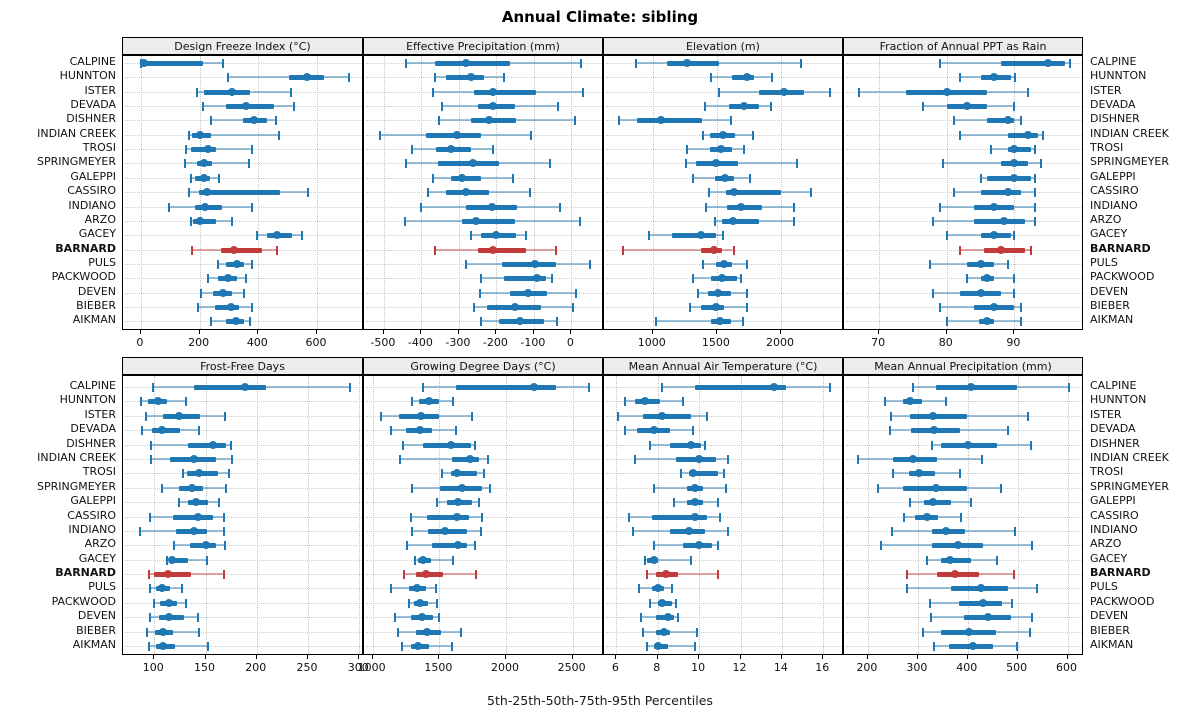 This screenshot has height=725, width=1200. Describe the element at coordinates (307, 667) in the screenshot. I see `axis-tick-label: 250` at that location.